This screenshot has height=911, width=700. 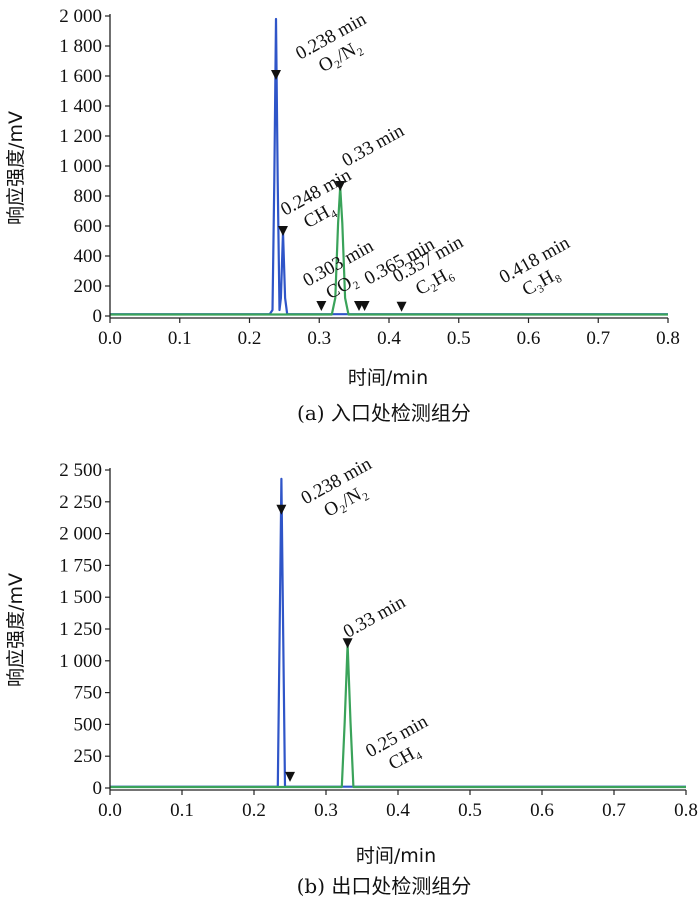 I want to click on y-tick-label: 1 400, so click(x=80, y=106).